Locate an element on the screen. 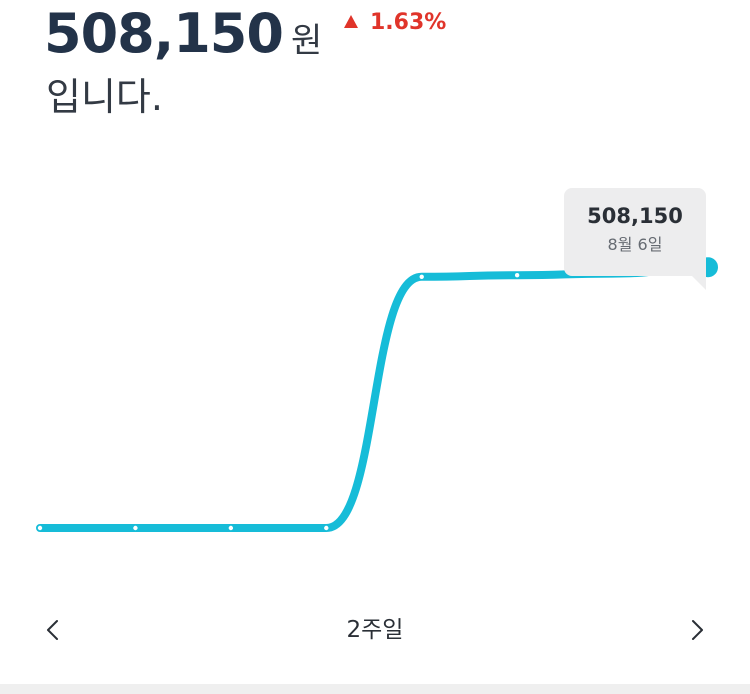 Image resolution: width=750 pixels, height=694 pixels. next-period-button is located at coordinates (697, 630).